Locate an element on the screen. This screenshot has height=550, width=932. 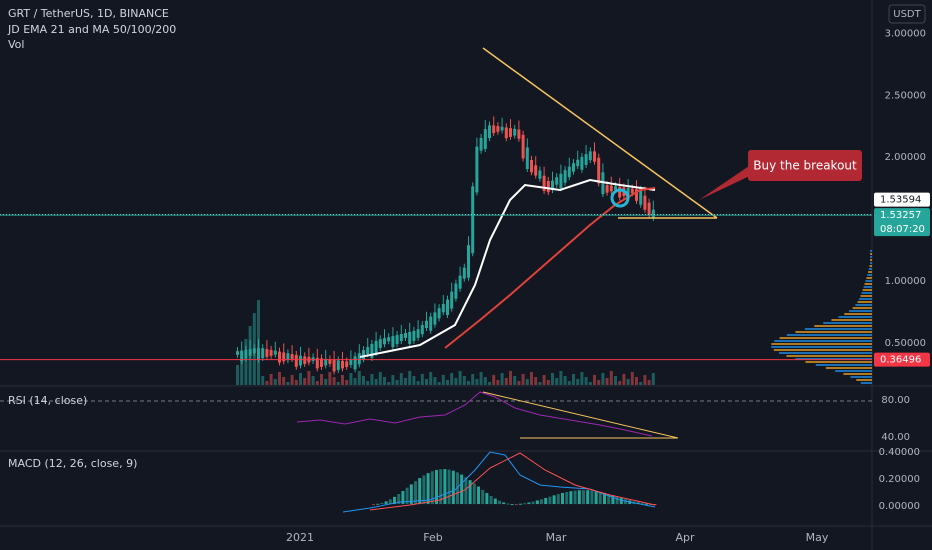
macd-line is located at coordinates (499, 482).